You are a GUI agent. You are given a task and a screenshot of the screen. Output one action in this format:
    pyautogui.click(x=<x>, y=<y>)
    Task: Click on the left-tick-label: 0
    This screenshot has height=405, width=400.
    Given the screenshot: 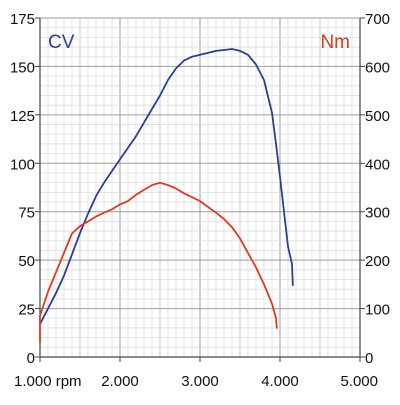 What is the action you would take?
    pyautogui.click(x=31, y=358)
    